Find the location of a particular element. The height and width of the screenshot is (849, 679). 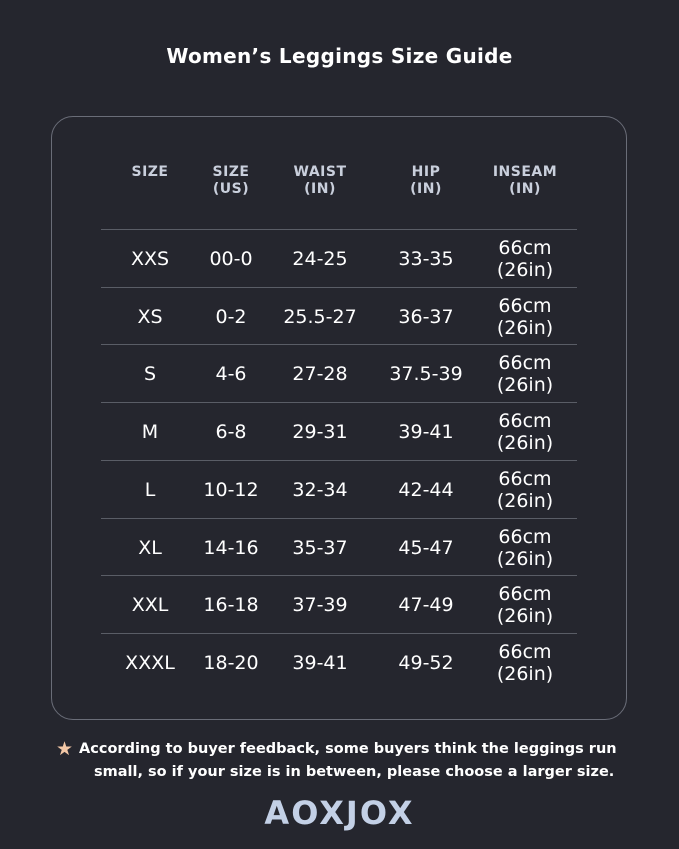

table-cell: 37.5-39 is located at coordinates (426, 374).